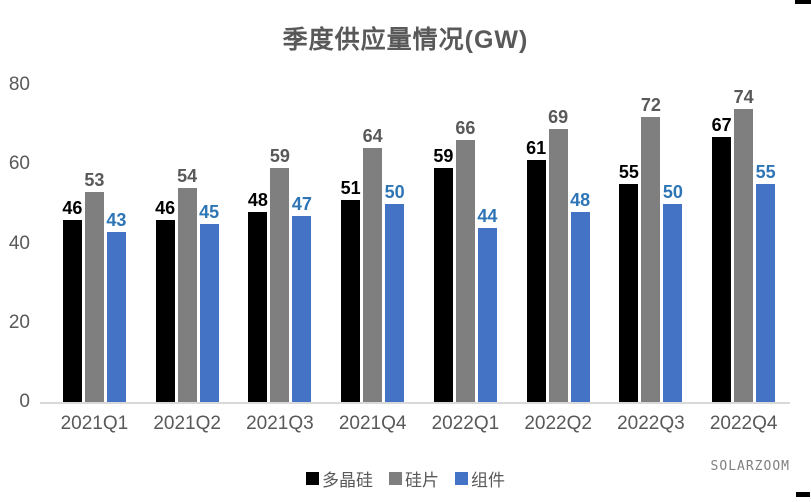 The image size is (811, 502). What do you see at coordinates (116, 219) in the screenshot?
I see `bar-value-label: 43` at bounding box center [116, 219].